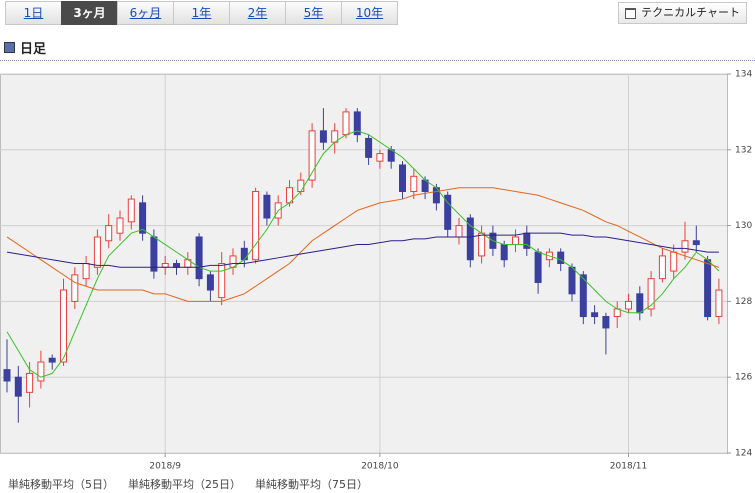 The height and width of the screenshot is (493, 755). What do you see at coordinates (165, 467) in the screenshot?
I see `x-tick-label: 2018/9` at bounding box center [165, 467].